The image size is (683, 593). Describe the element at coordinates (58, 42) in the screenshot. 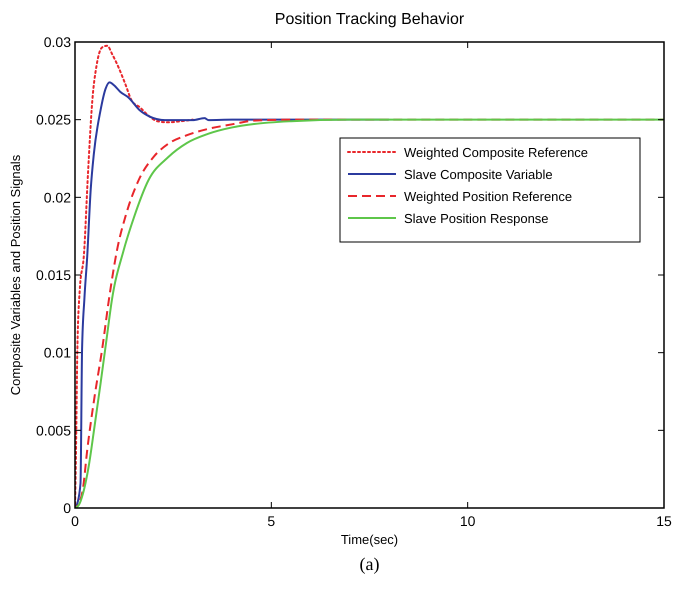

I see `y-tick-label: 0.03` at that location.